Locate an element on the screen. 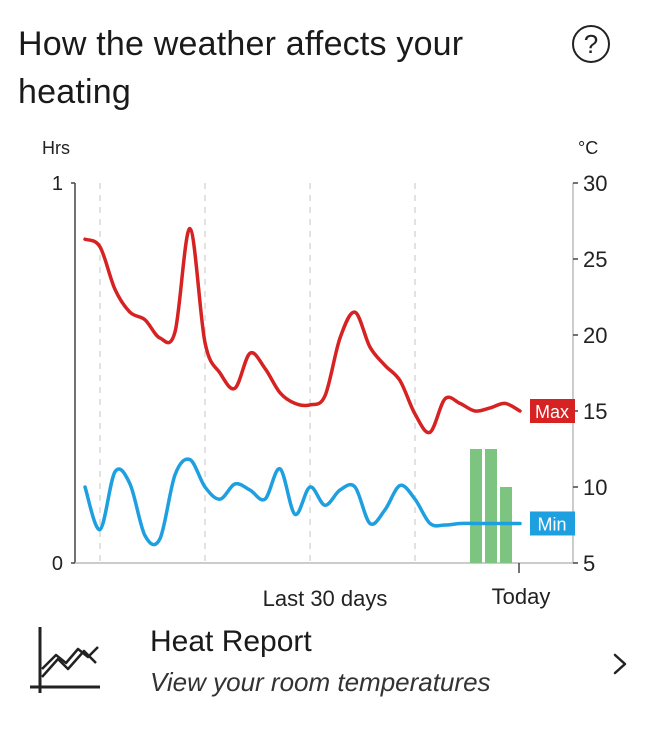 Image resolution: width=651 pixels, height=729 pixels. series-tag-label: Max is located at coordinates (552, 412).